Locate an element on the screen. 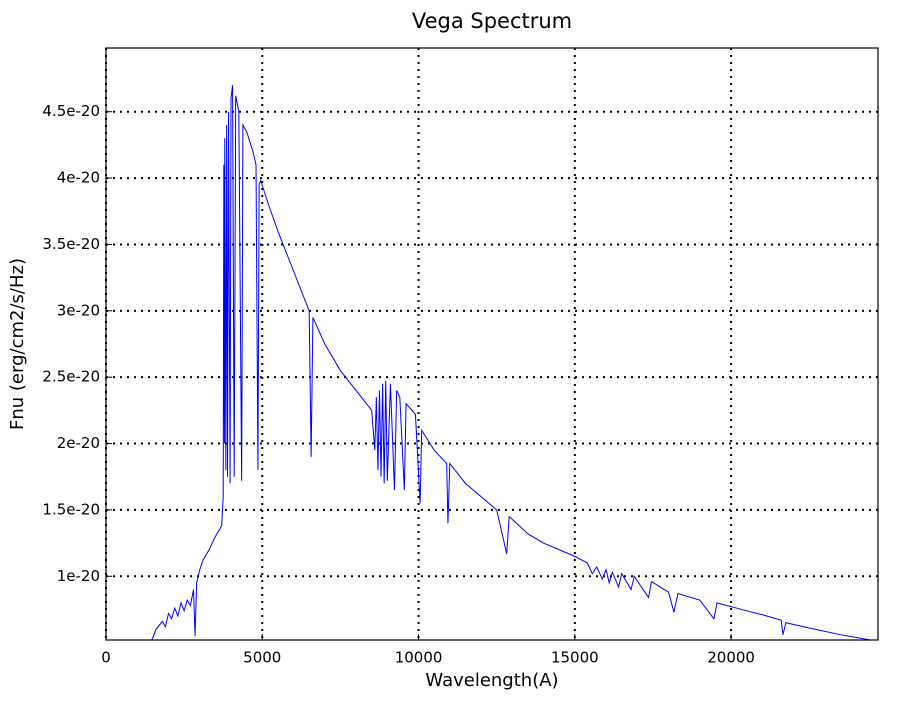  y-tick-label: 3.5e-20 is located at coordinates (71, 244).